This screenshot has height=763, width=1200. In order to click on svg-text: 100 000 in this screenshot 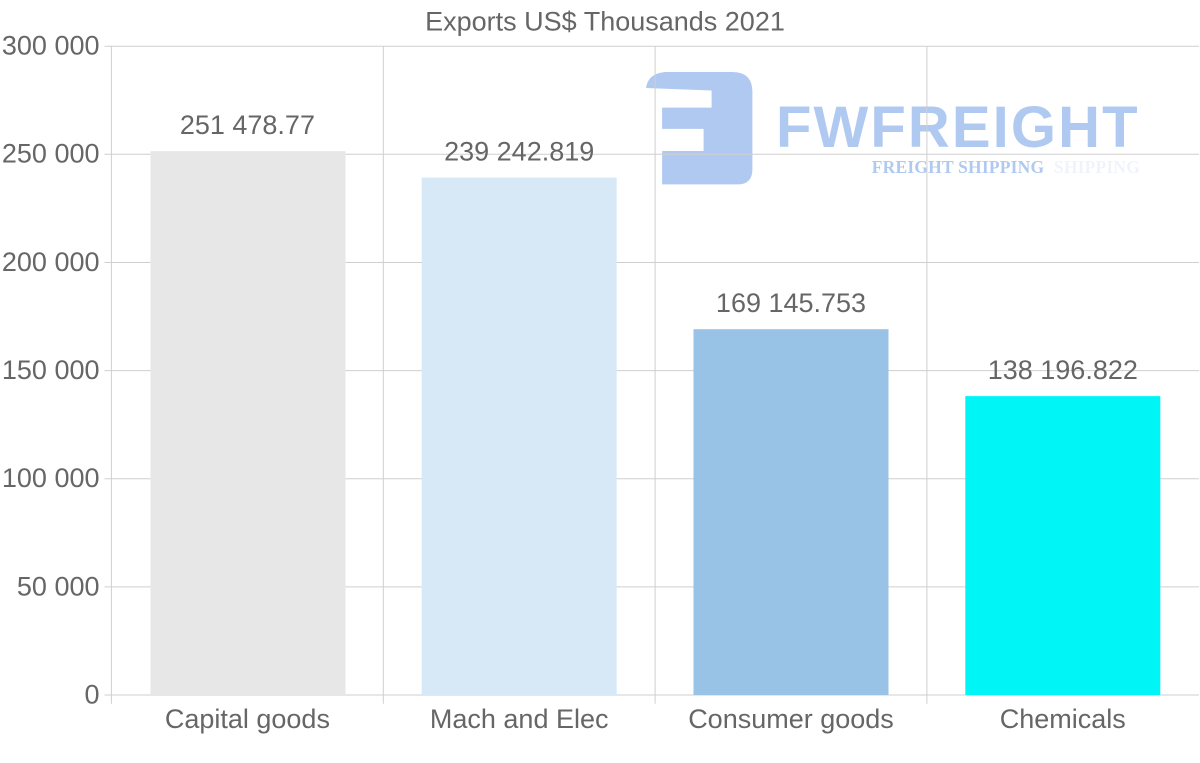, I will do `click(51, 478)`.